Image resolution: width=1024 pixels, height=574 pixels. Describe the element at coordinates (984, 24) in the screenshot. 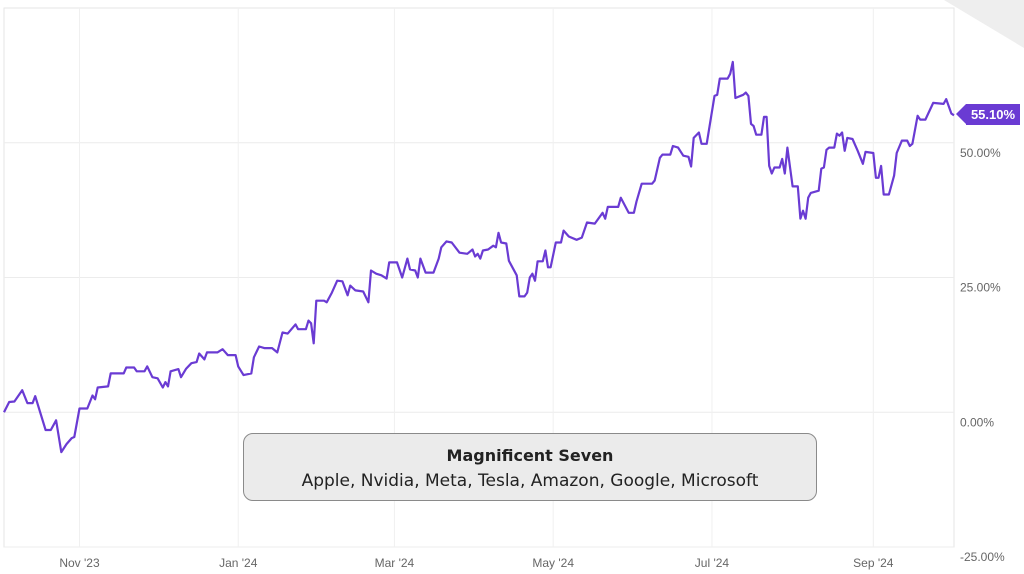

I see `corner-decoration` at that location.